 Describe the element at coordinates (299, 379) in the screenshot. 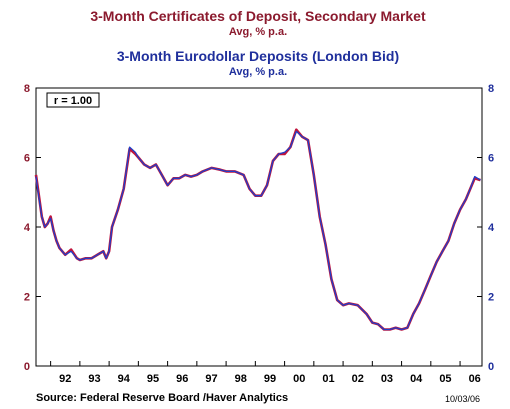

I see `x-tick-label: 00` at that location.